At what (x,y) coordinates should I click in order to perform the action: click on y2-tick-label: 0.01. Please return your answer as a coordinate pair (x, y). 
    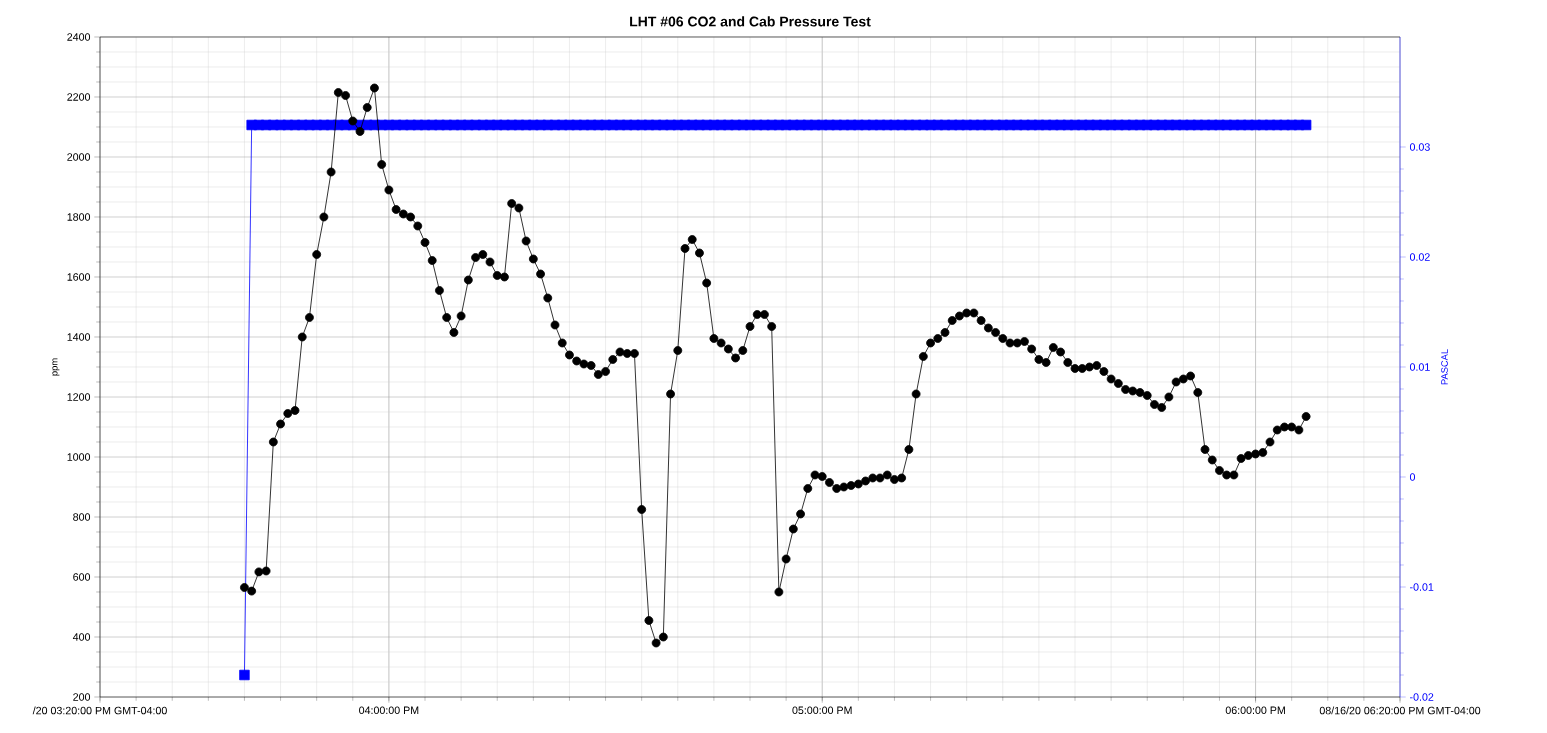
    Looking at the image, I should click on (1419, 367).